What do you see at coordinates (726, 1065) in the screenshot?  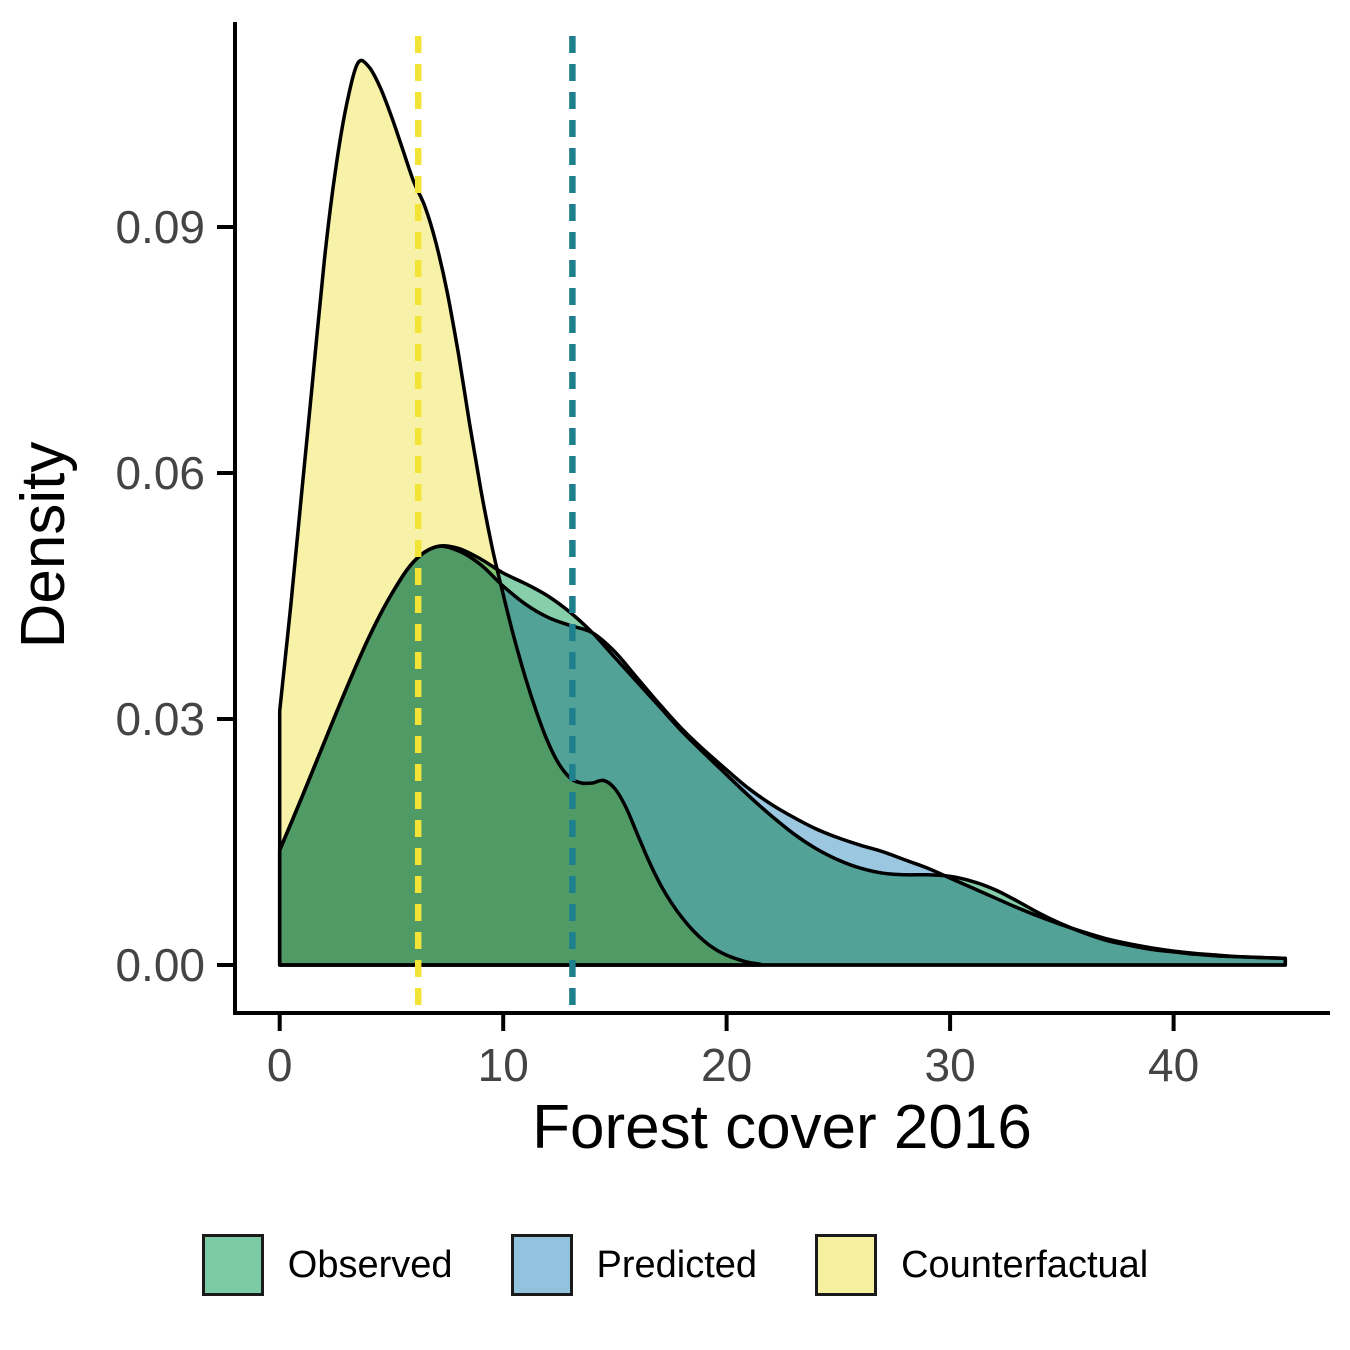 I see `x-tick-label-20: 20` at bounding box center [726, 1065].